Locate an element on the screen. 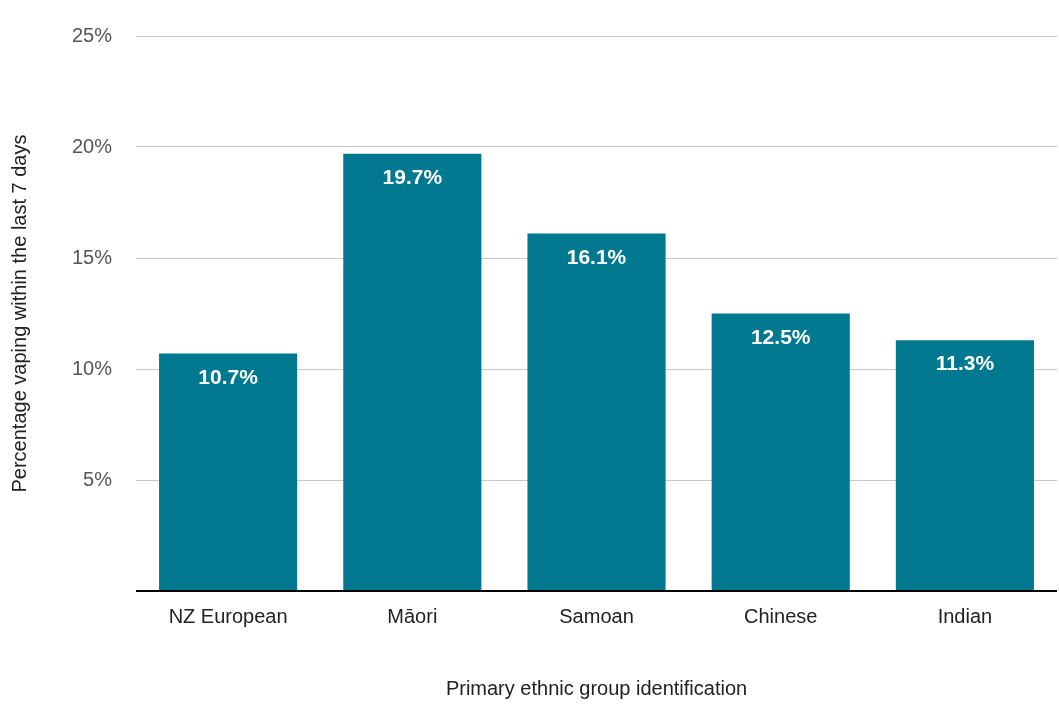 The image size is (1059, 713). y-tick-label: 15% is located at coordinates (92, 256).